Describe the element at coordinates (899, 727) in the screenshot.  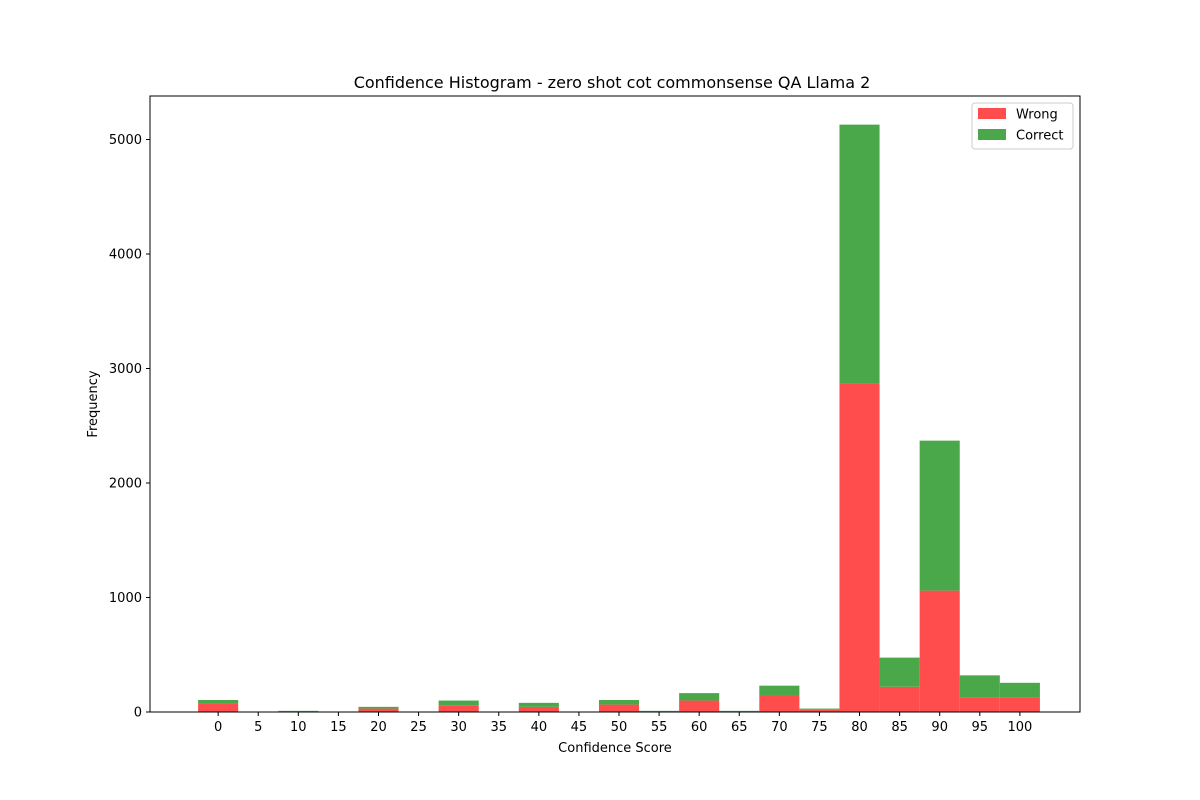
I see `x-tick-label-85: 85` at that location.